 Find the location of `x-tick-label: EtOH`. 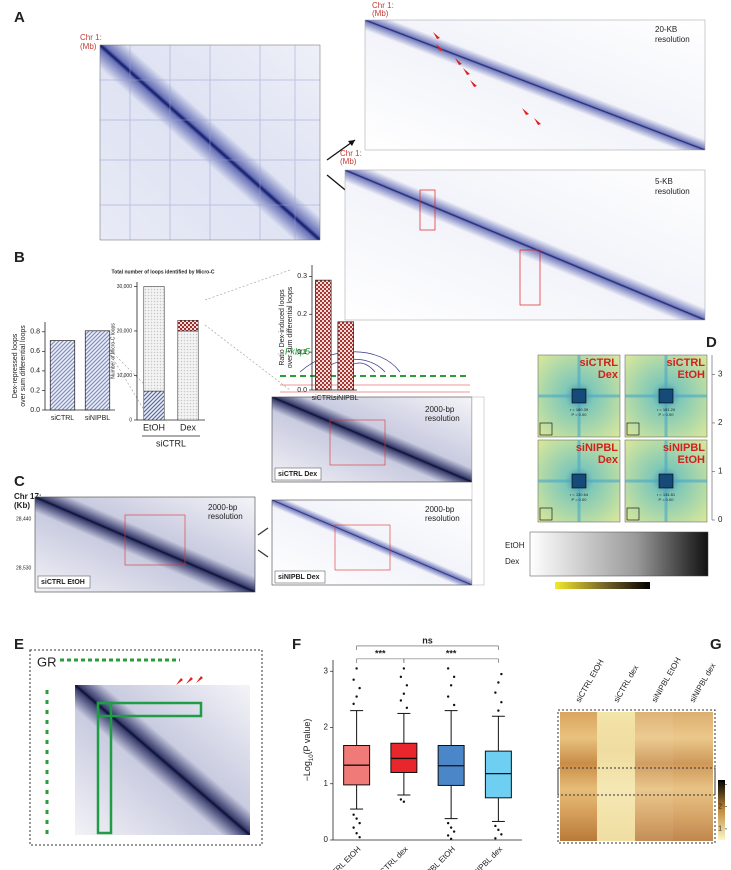

x-tick-label: EtOH is located at coordinates (154, 427).